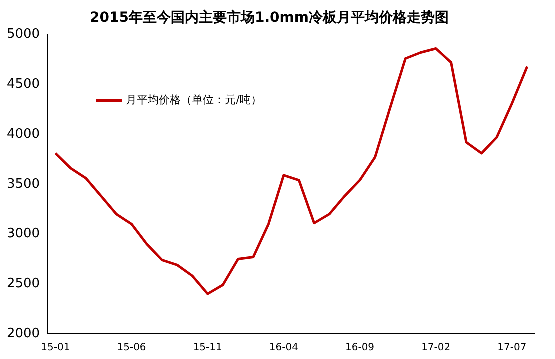  I want to click on y-tick-label: 5000, so click(23, 34).